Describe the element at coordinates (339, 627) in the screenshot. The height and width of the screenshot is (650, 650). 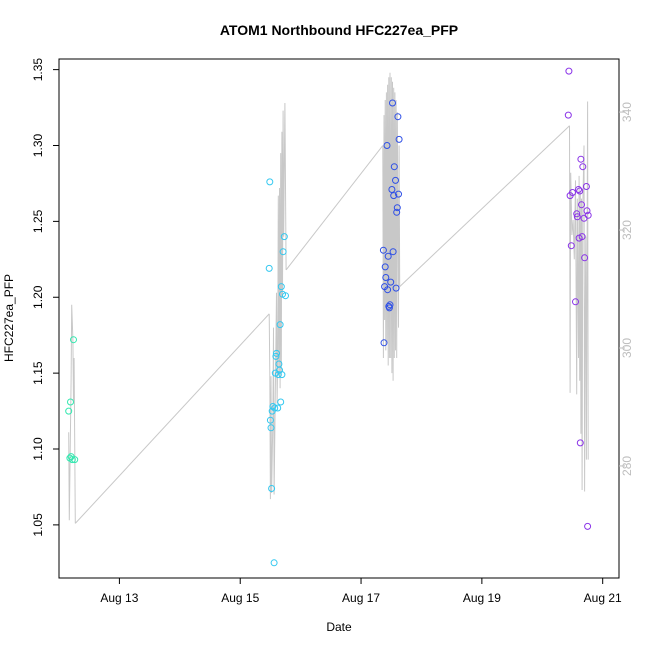
I see `x-axis-label: Date` at that location.